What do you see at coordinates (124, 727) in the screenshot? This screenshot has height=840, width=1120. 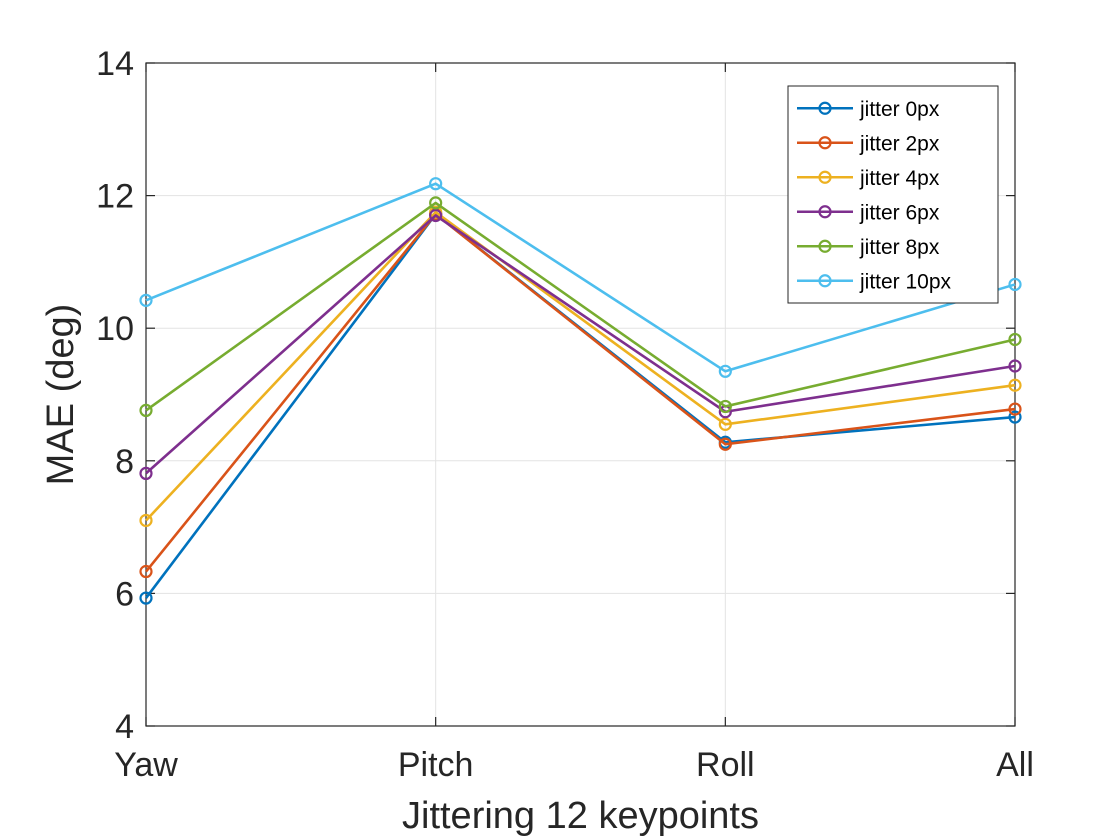 I see `y-tick-label: 4` at bounding box center [124, 727].